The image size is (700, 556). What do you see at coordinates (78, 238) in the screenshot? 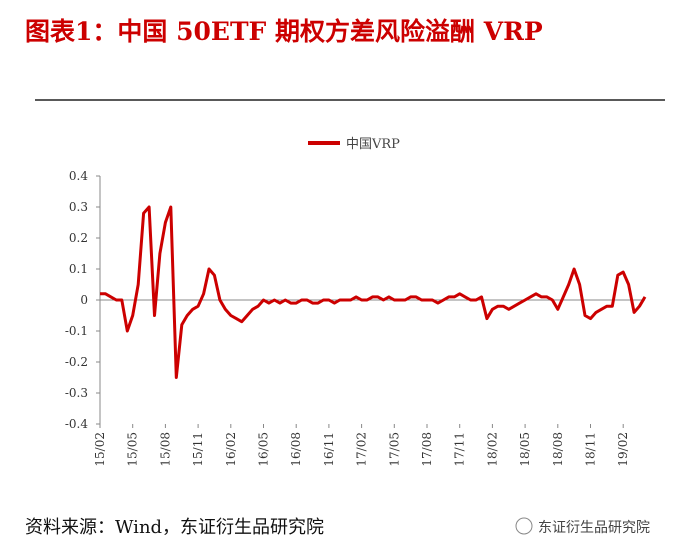
I see `y-tick-label: 0.2` at bounding box center [78, 238].